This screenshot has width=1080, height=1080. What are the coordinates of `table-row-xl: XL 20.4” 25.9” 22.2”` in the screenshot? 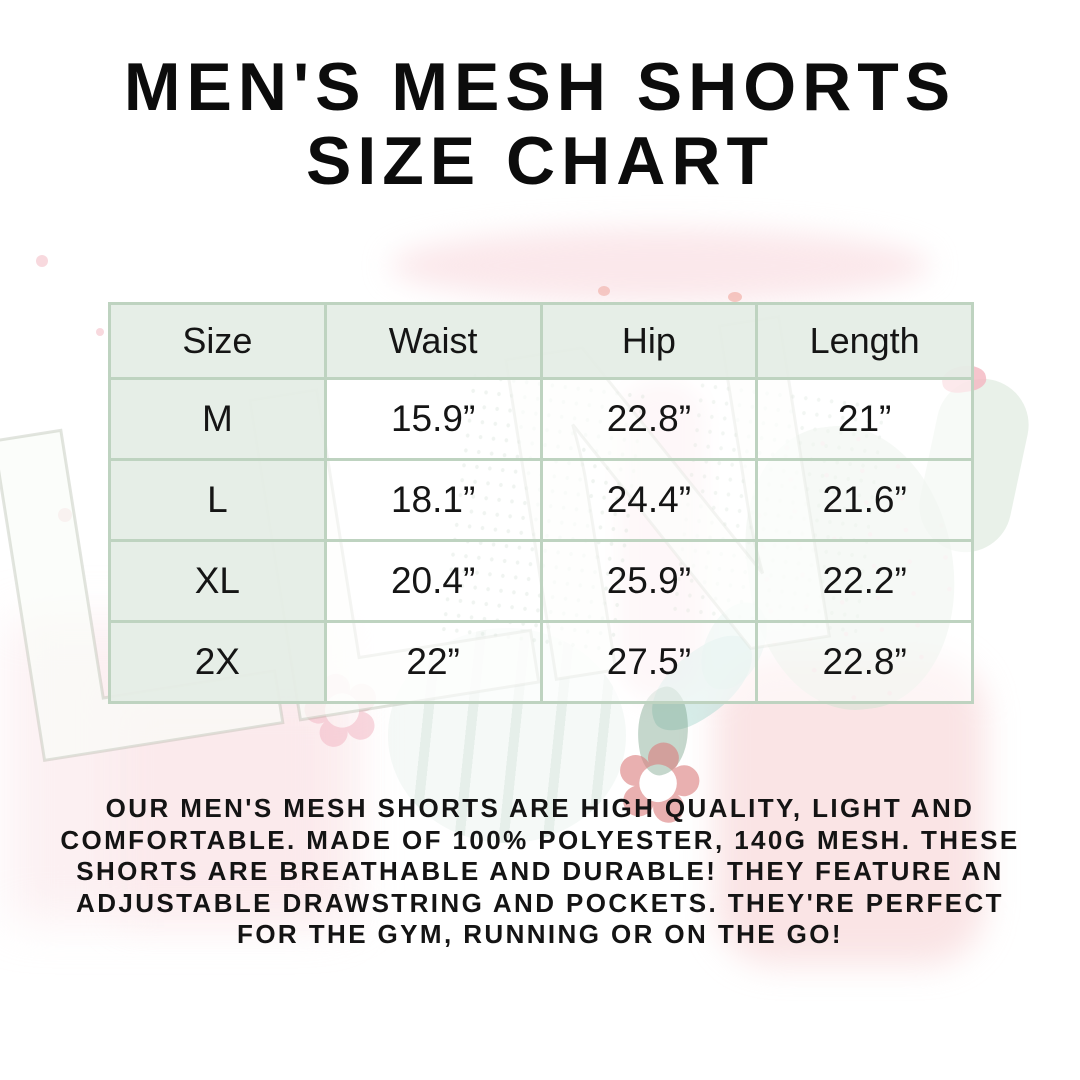 It's located at (541, 581).